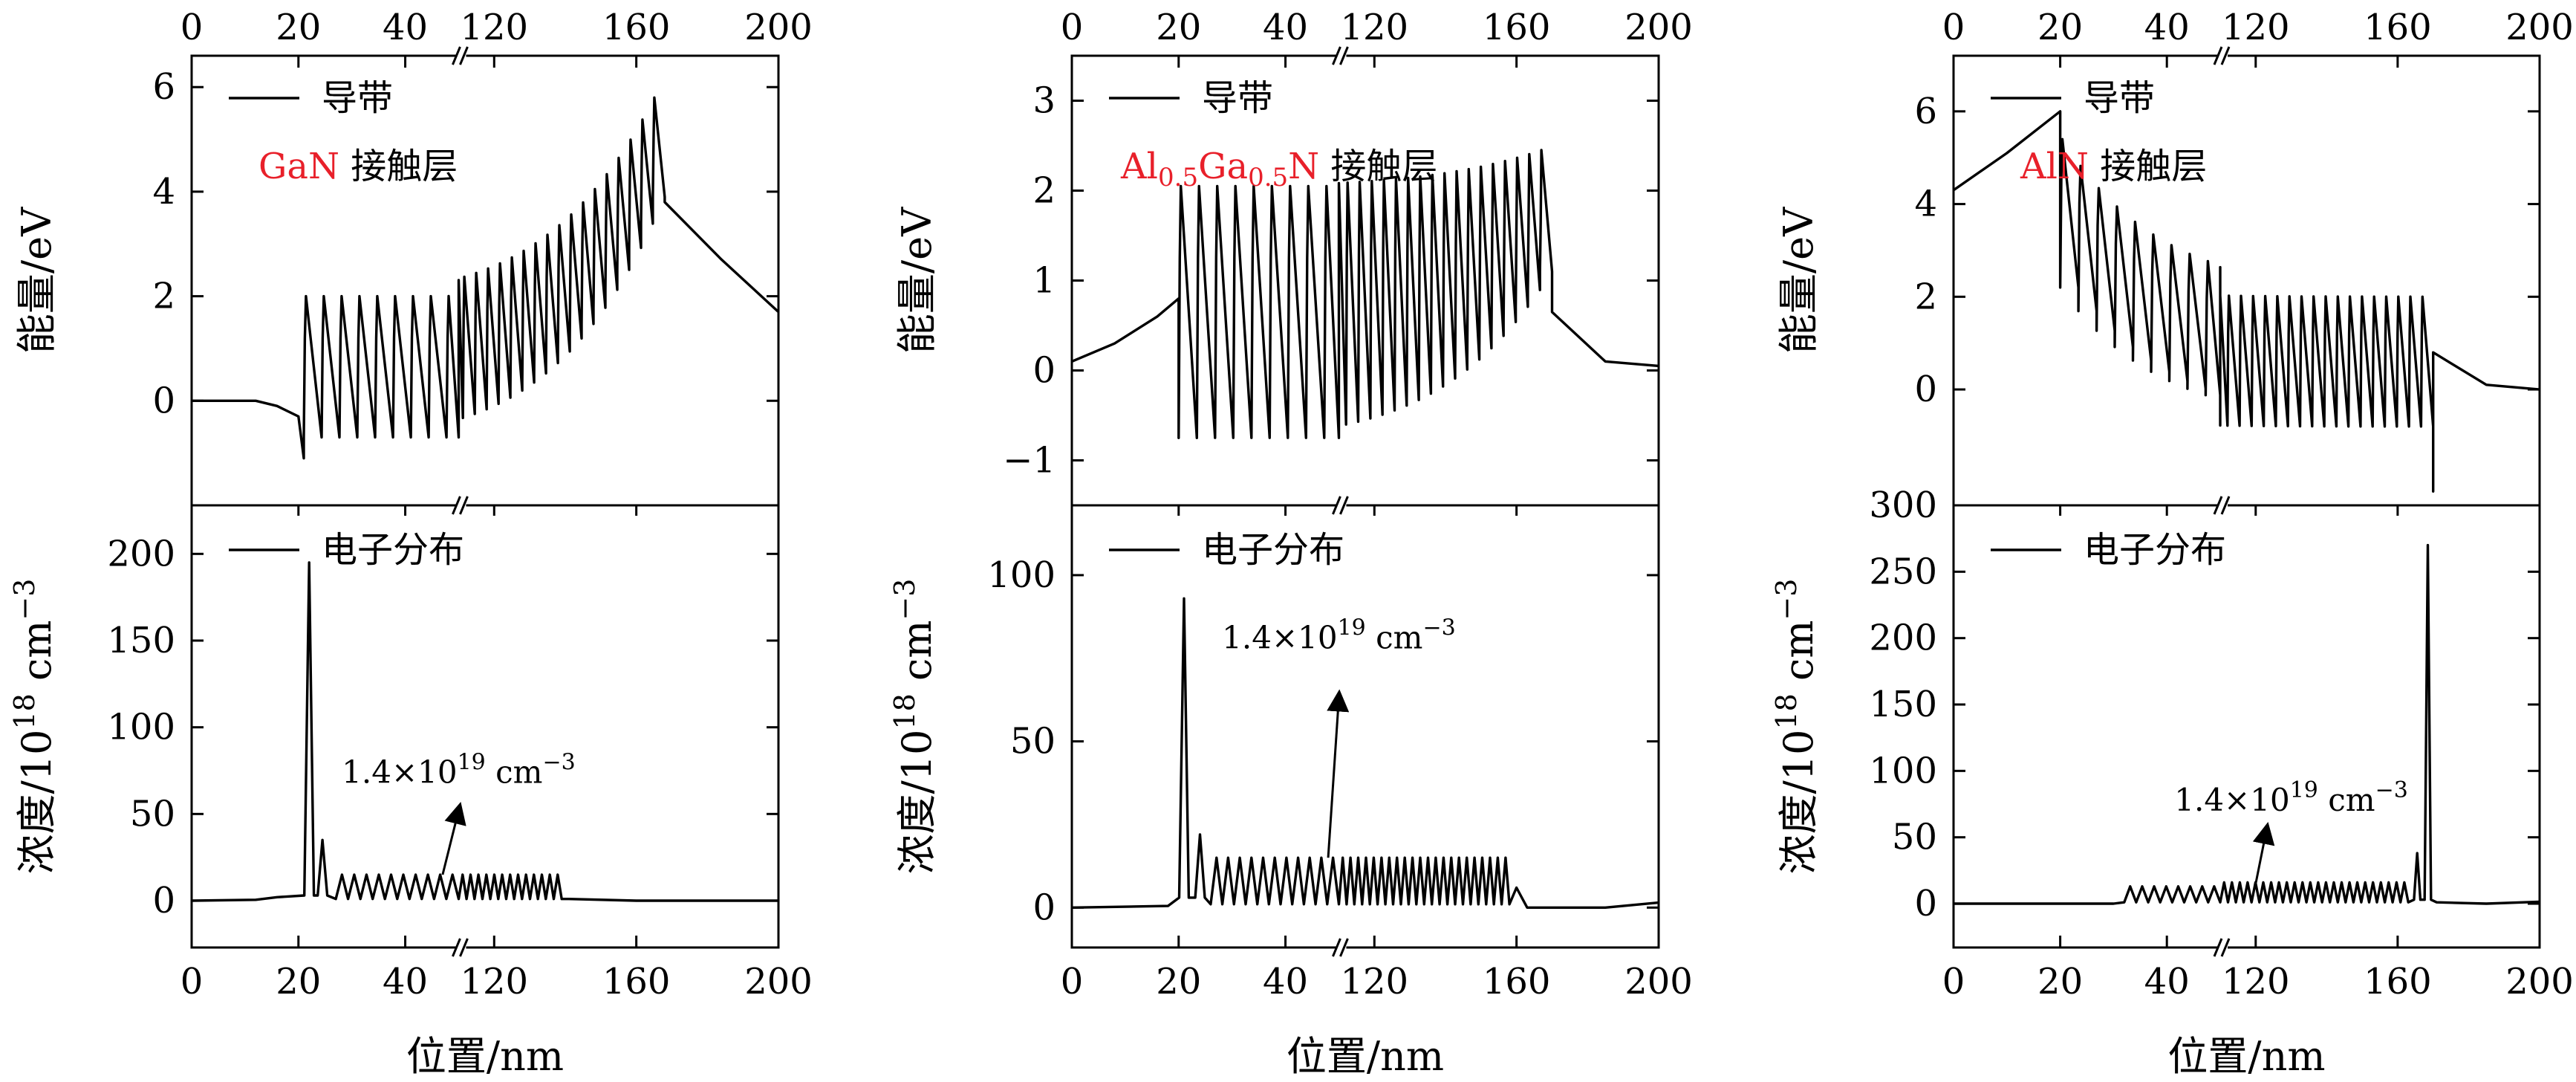 Image resolution: width=2576 pixels, height=1082 pixels. What do you see at coordinates (2256, 27) in the screenshot?
I see `x-tick-label-top: 120` at bounding box center [2256, 27].